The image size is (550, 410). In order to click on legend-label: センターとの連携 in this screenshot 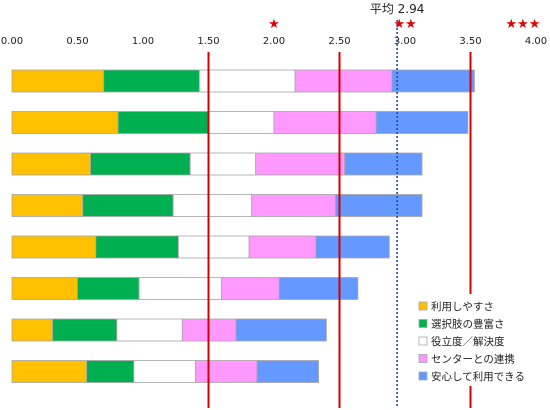, I will do `click(473, 359)`.